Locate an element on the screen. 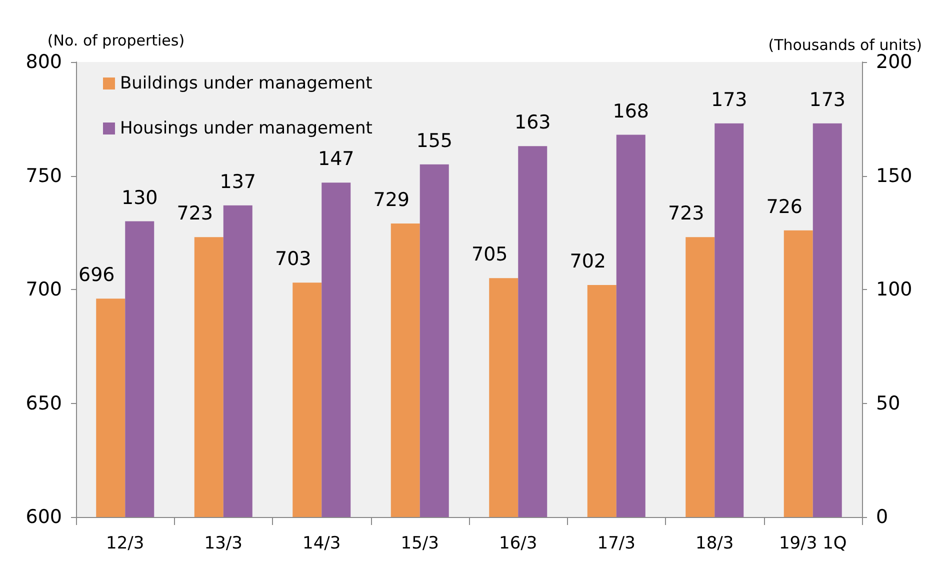  data-label: 703 is located at coordinates (293, 259).